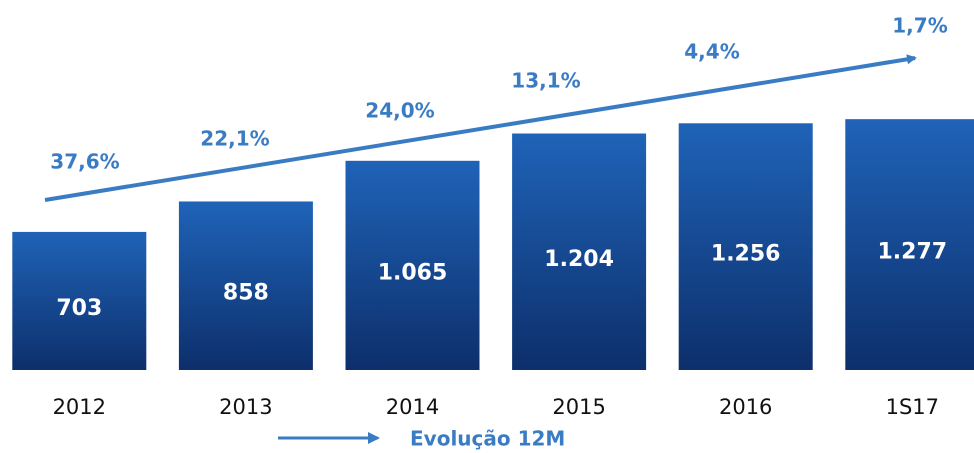 The height and width of the screenshot is (453, 974). Describe the element at coordinates (578, 407) in the screenshot. I see `x-tick-label: 2015` at that location.